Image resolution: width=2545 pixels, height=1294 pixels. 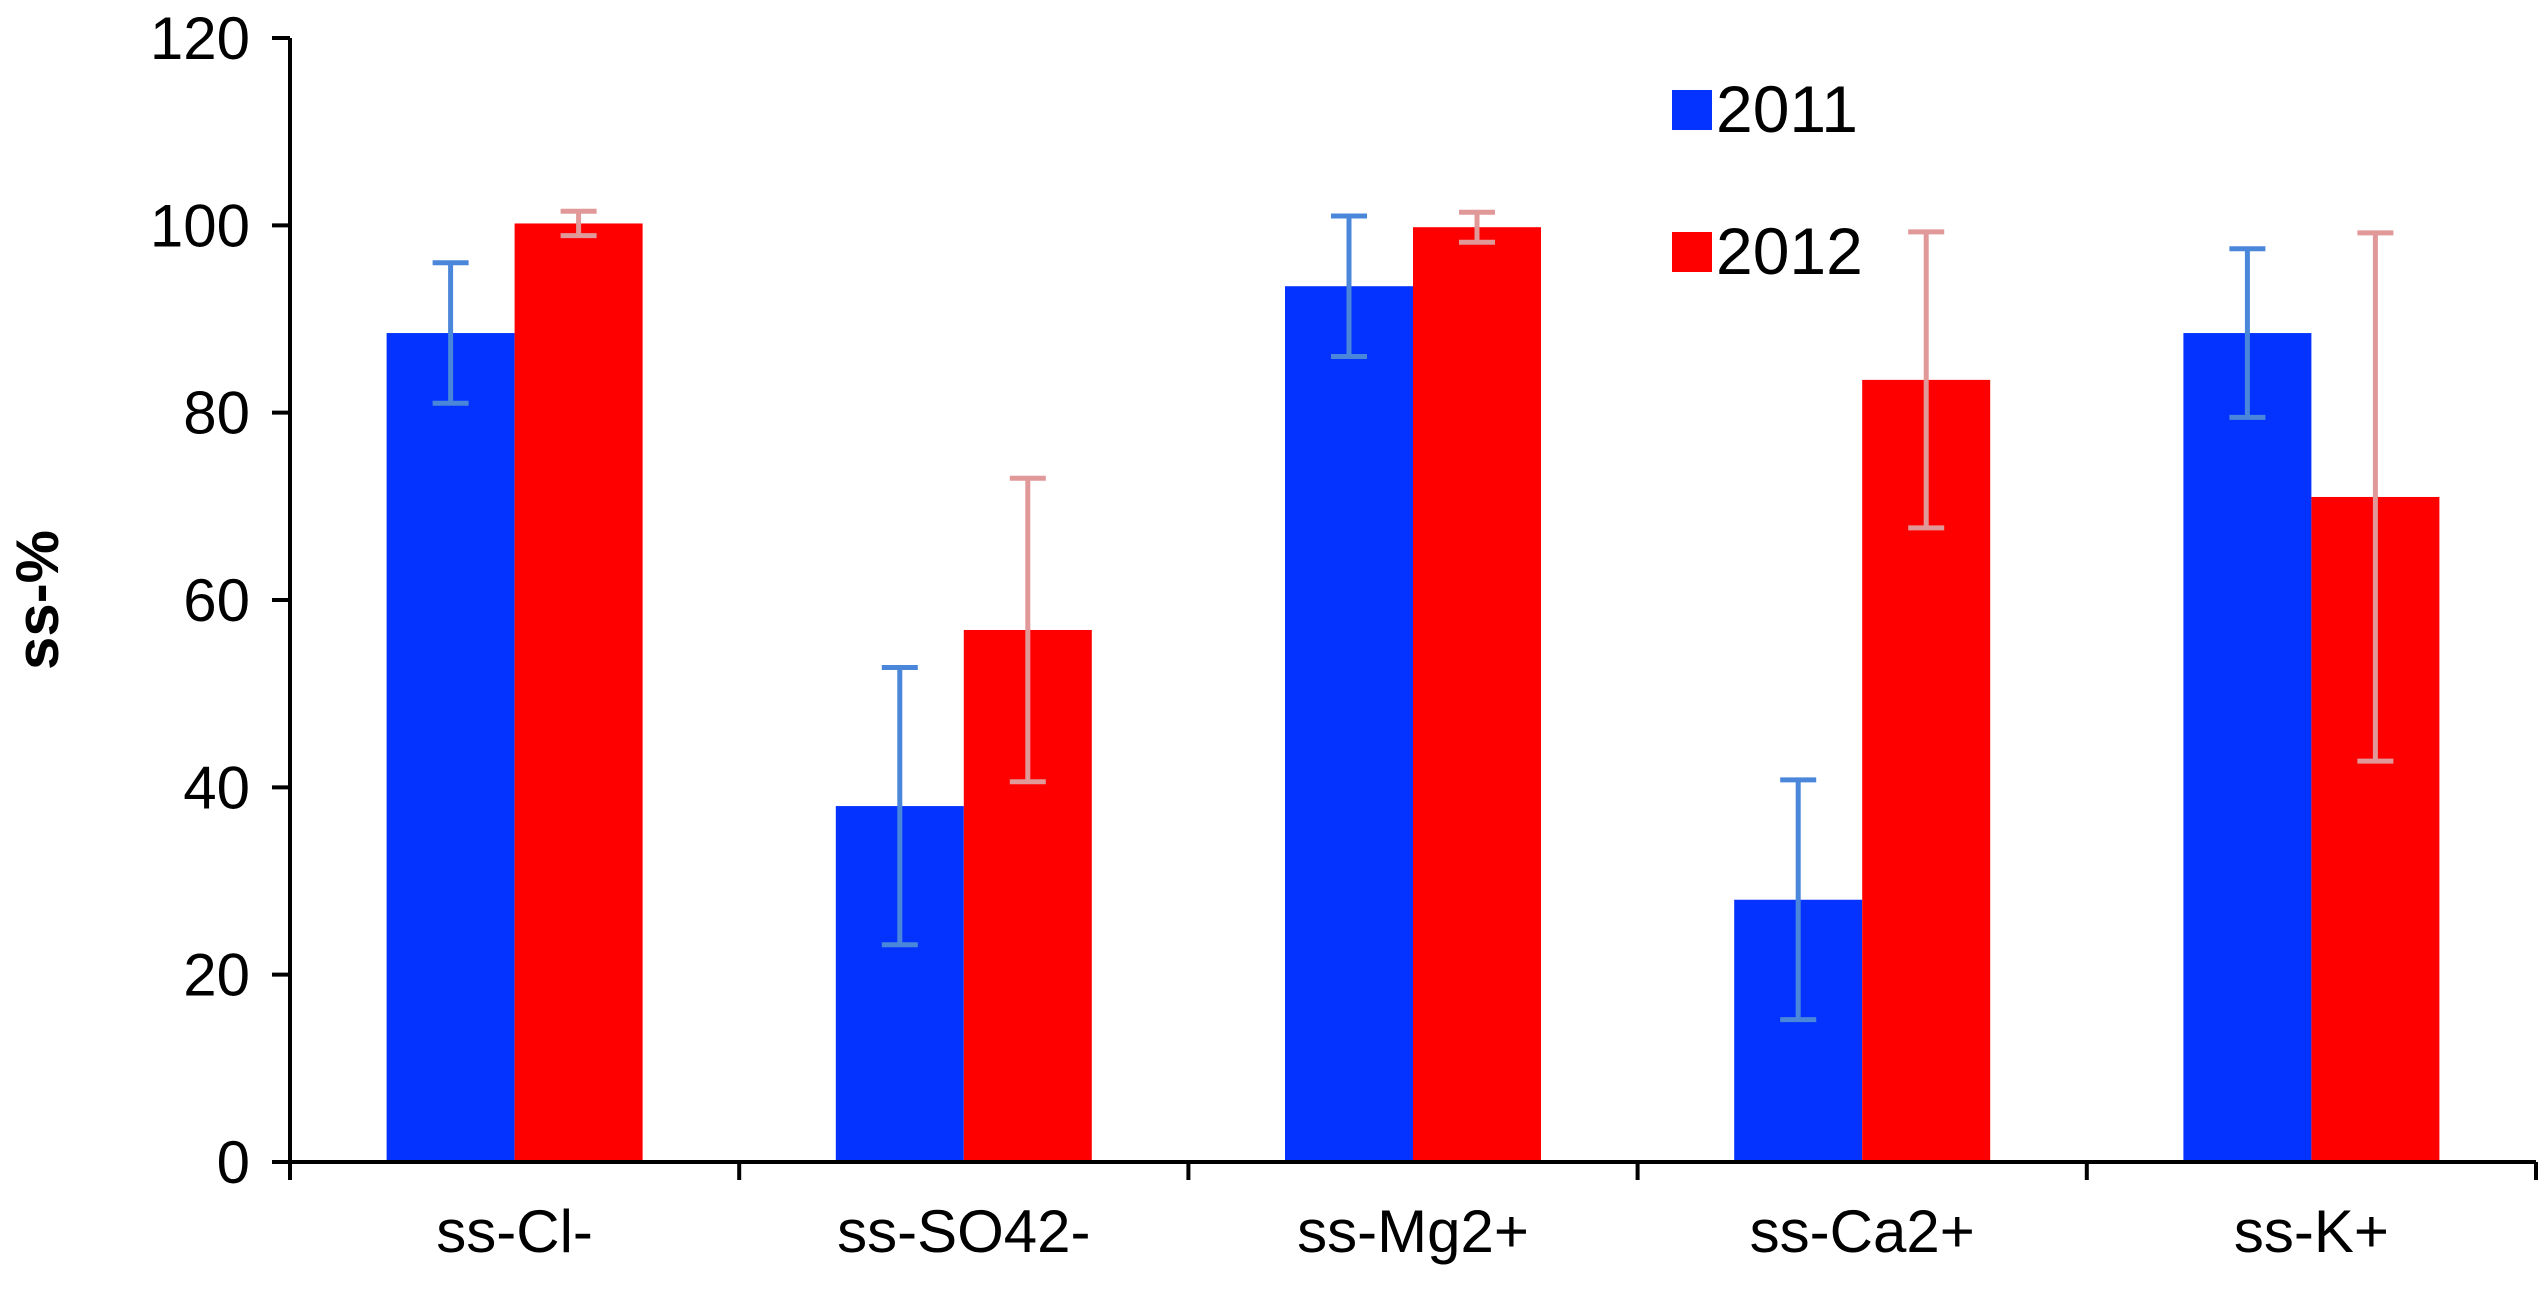 What do you see at coordinates (578, 691) in the screenshot?
I see `bar-2012-ss-Cl-` at bounding box center [578, 691].